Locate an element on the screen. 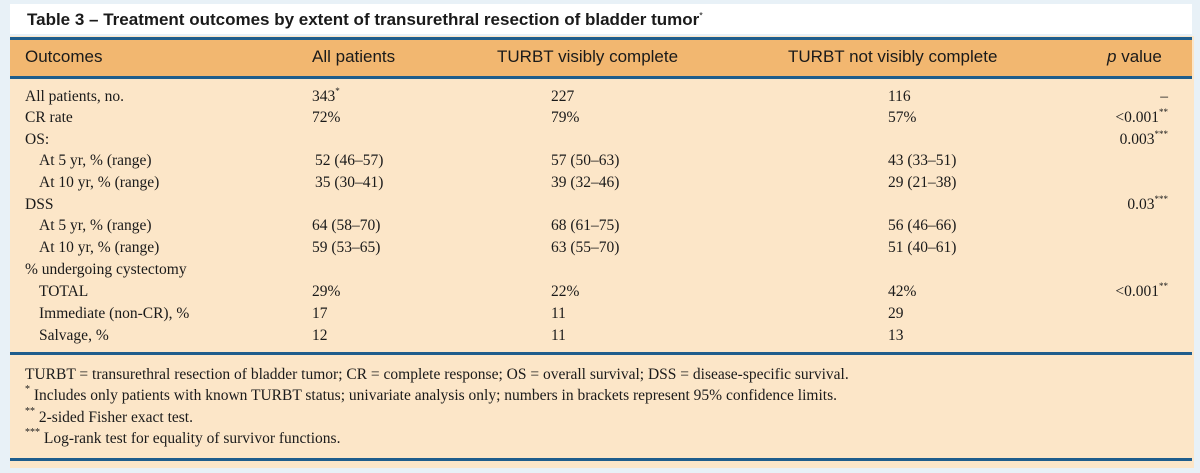 This screenshot has height=473, width=1200. cell-turbt-complete: 68 (61–75) is located at coordinates (585, 226).